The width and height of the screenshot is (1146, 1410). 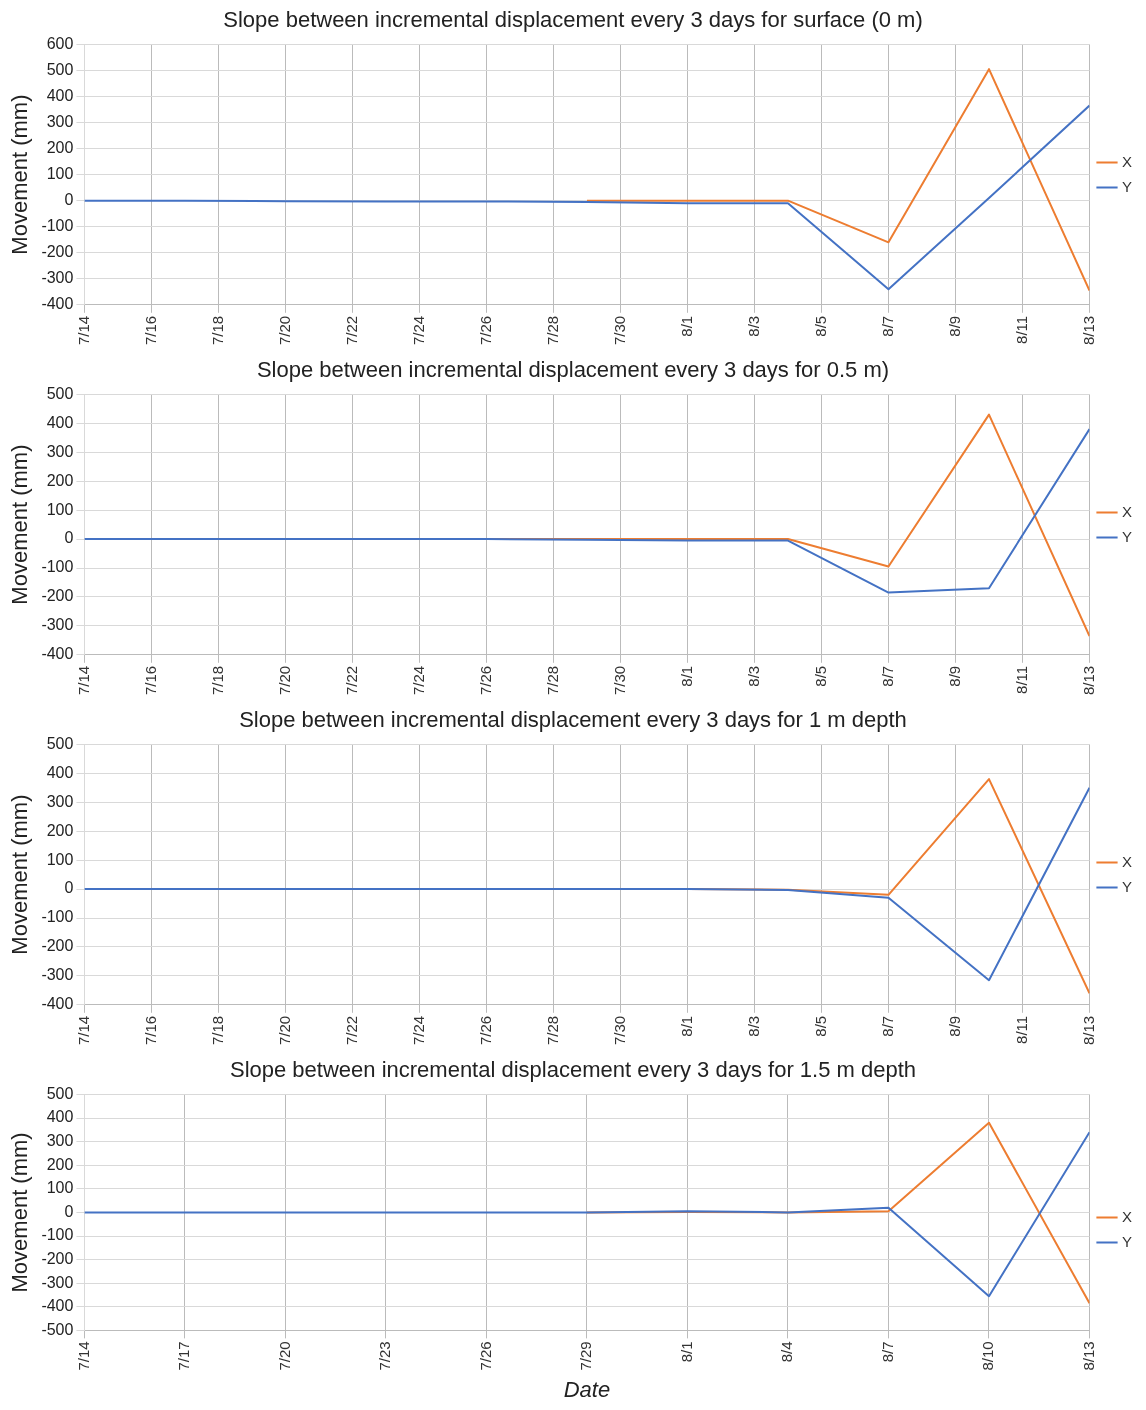 I want to click on chart-title: Slope between incremental displacement every 3 days for 0.5 m), so click(x=573, y=370).